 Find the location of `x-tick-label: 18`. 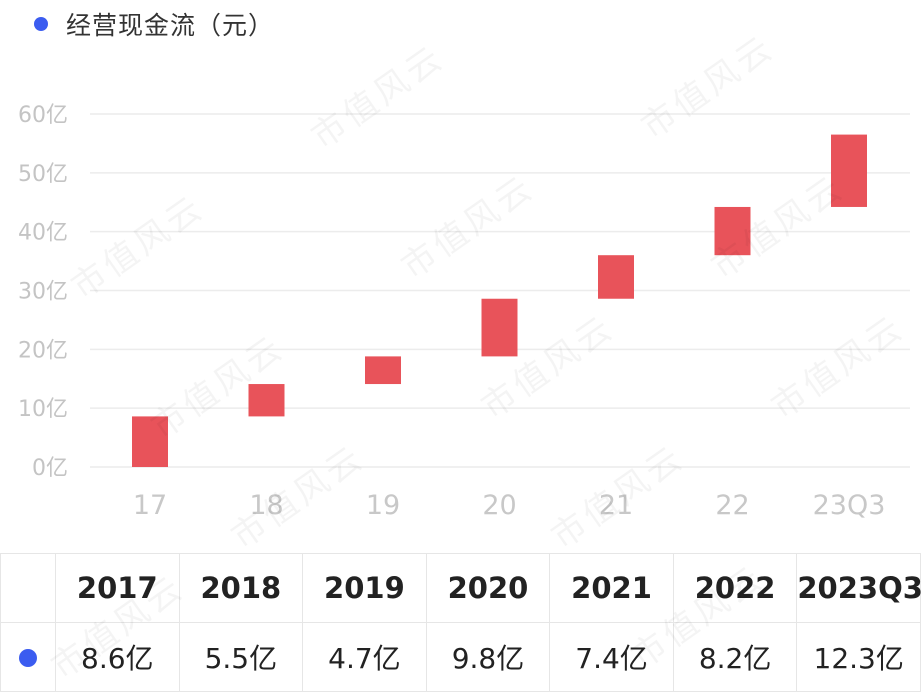

x-tick-label: 18 is located at coordinates (266, 505).